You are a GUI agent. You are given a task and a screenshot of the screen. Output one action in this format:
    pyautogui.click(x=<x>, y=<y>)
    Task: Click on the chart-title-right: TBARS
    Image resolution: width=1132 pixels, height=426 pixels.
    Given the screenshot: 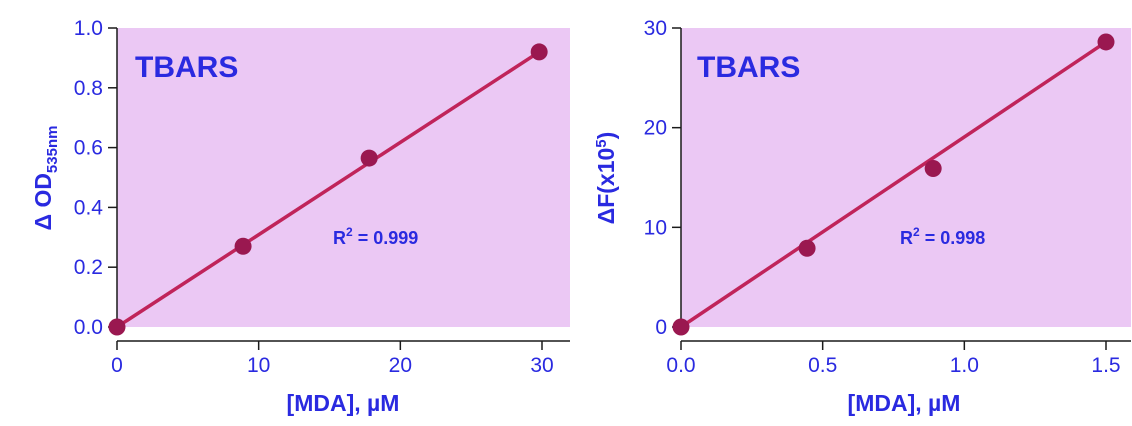 What is the action you would take?
    pyautogui.click(x=748, y=67)
    